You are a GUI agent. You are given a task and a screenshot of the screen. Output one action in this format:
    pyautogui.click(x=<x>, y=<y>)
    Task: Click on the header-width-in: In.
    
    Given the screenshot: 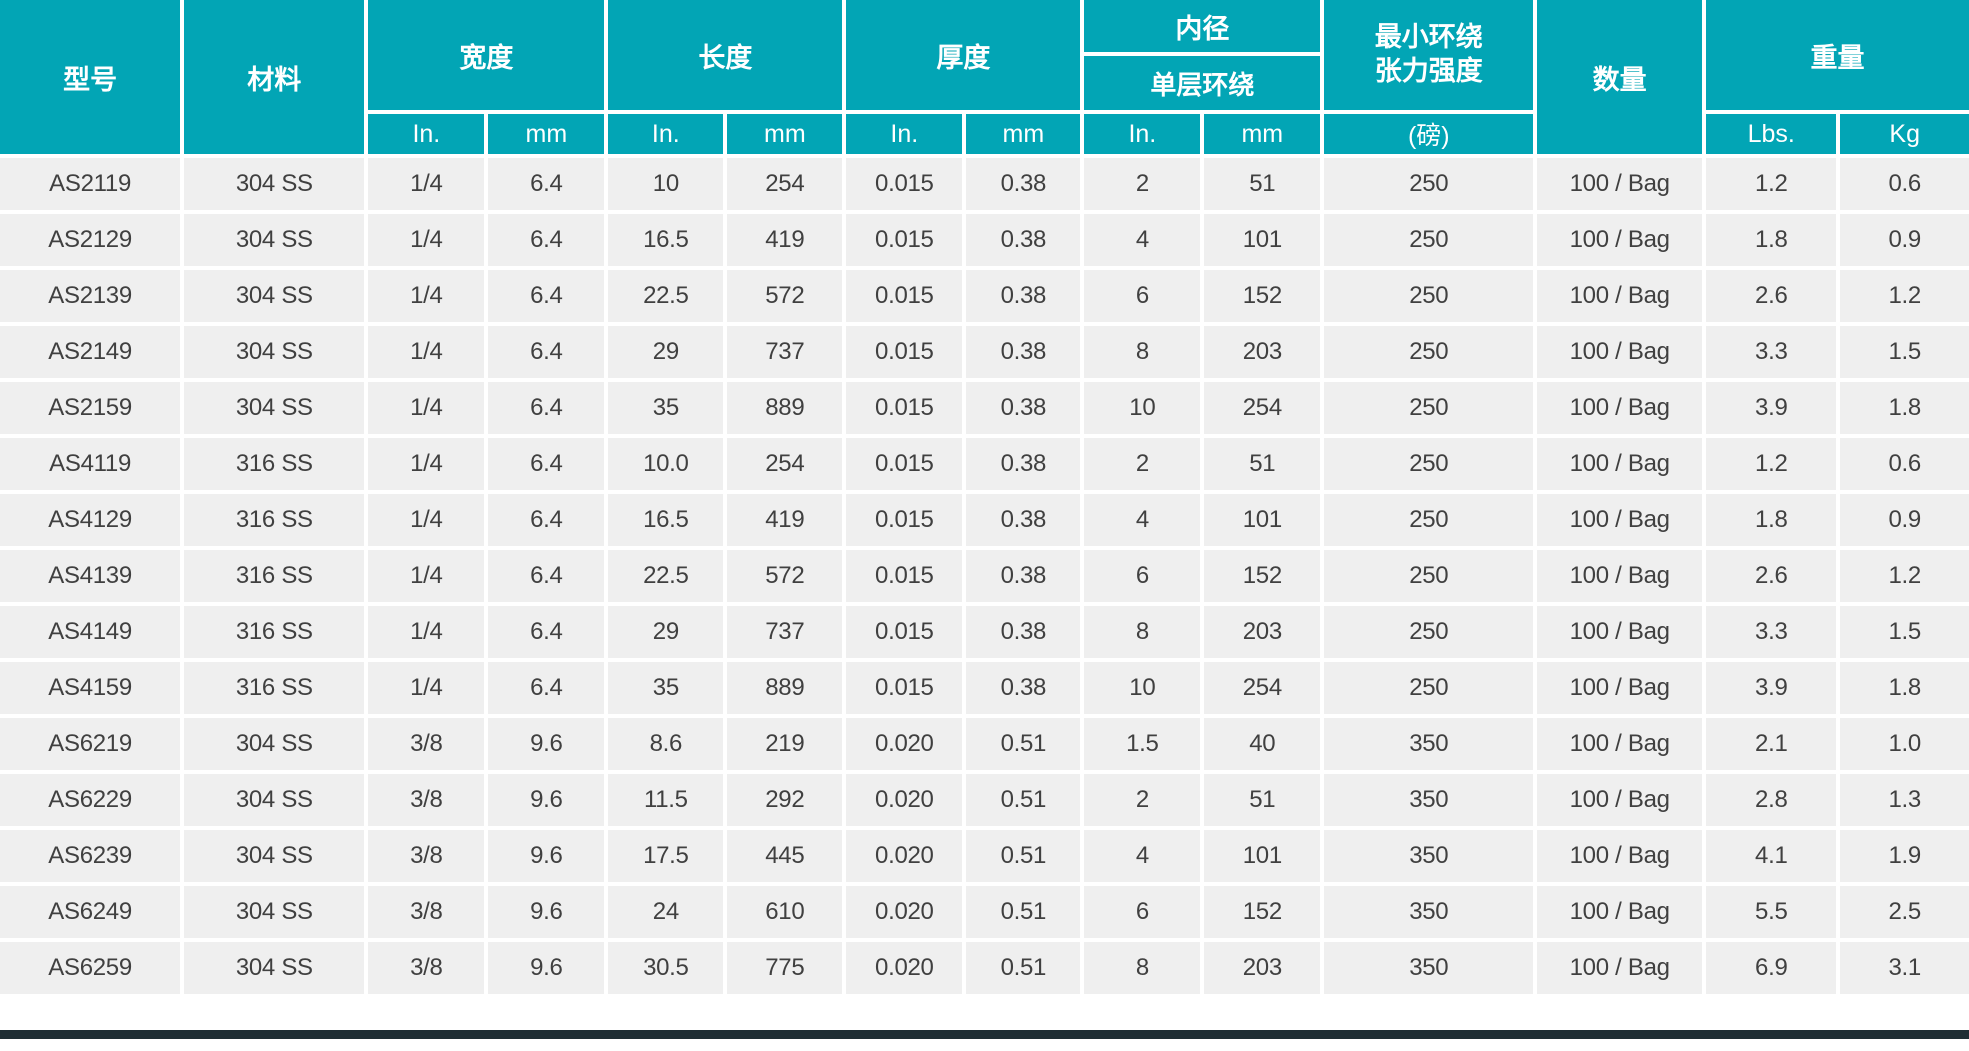 What is the action you would take?
    pyautogui.click(x=426, y=134)
    